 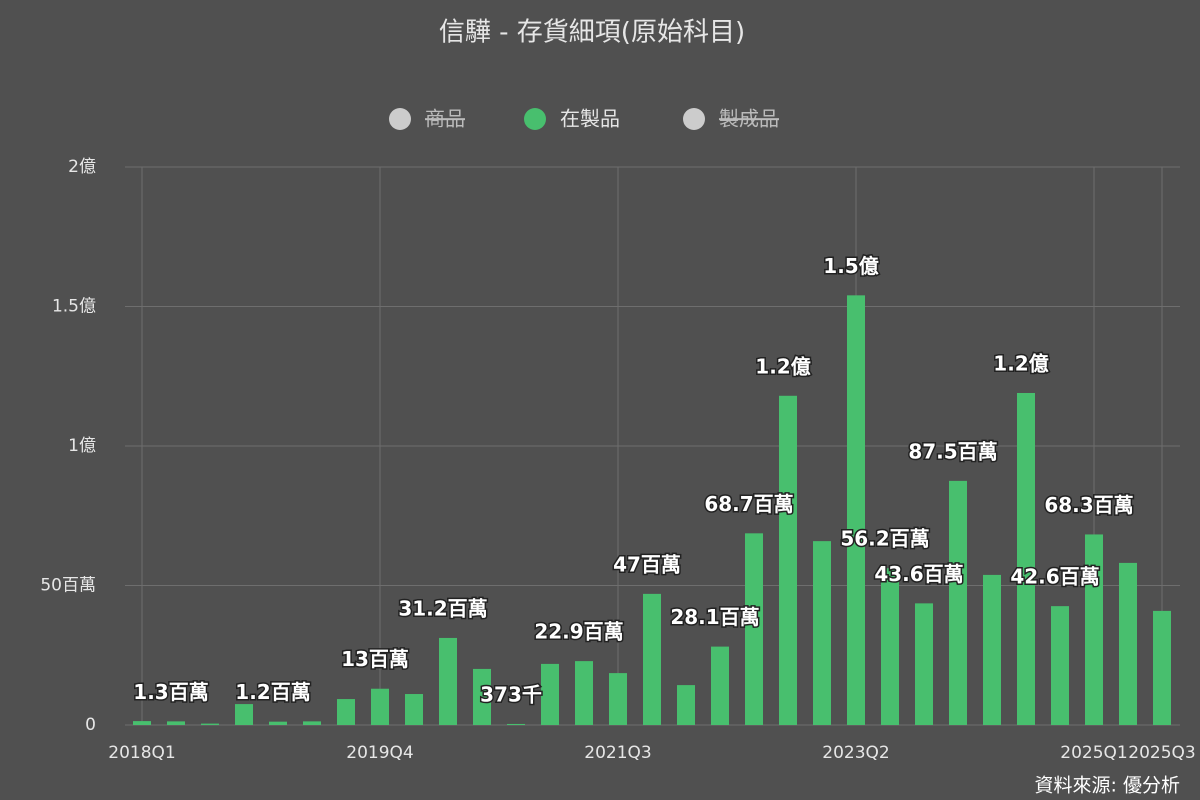 What do you see at coordinates (82, 446) in the screenshot?
I see `y-tick-label: 1億` at bounding box center [82, 446].